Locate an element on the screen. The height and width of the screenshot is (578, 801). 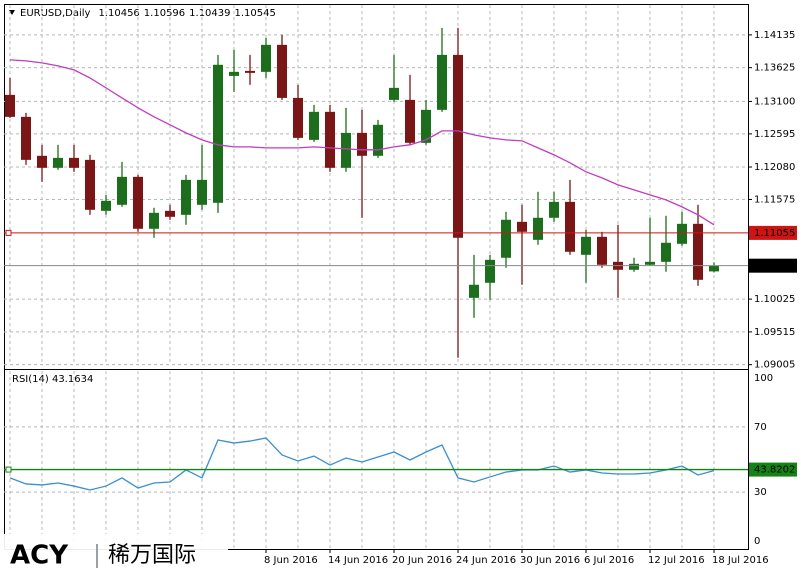
level-label: 1.11055 is located at coordinates (774, 233).